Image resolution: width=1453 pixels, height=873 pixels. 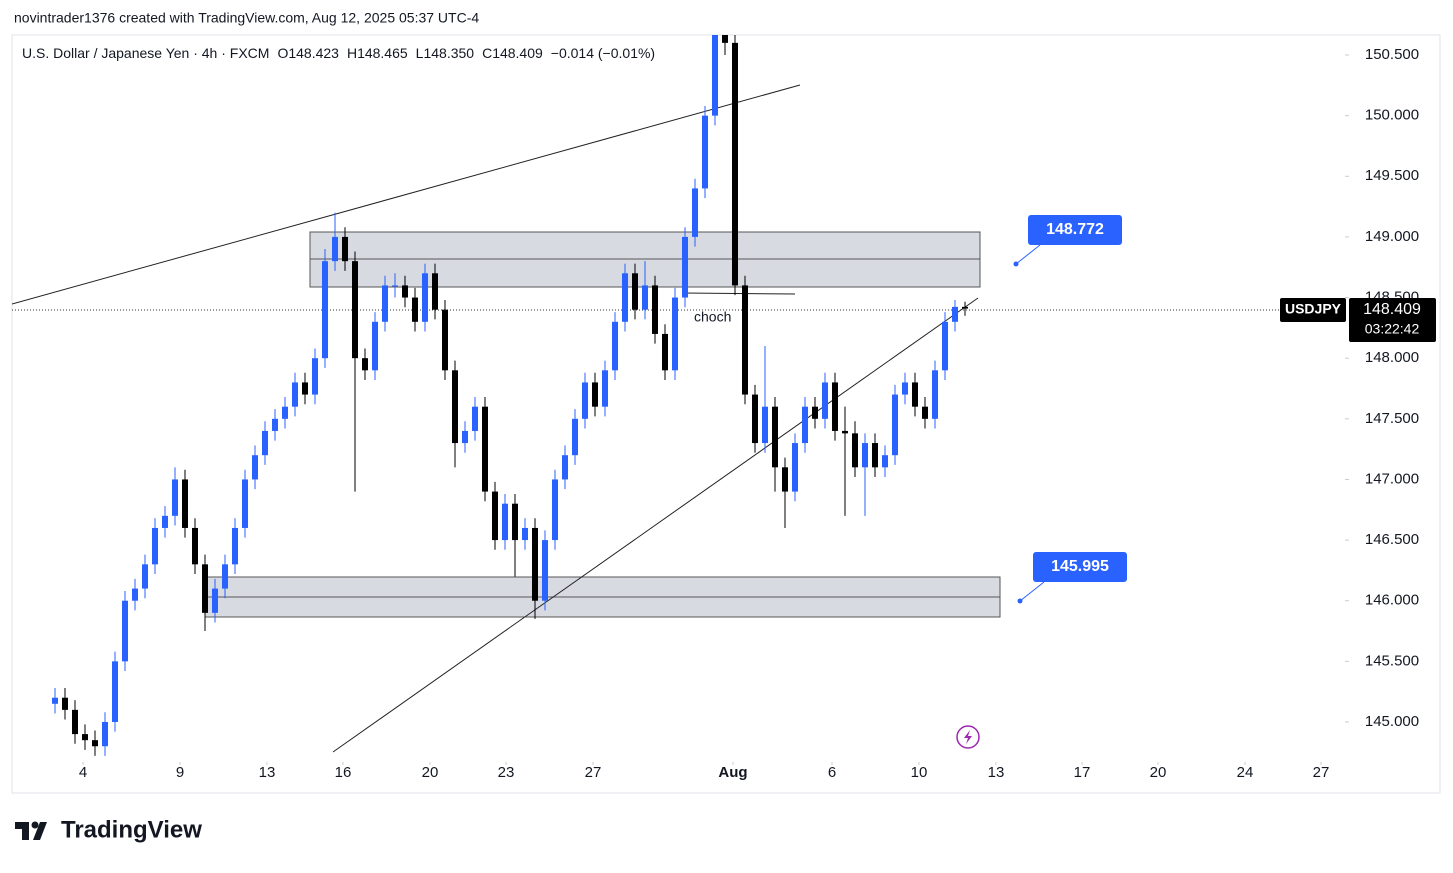 What do you see at coordinates (1075, 229) in the screenshot?
I see `callout-label: 148.772` at bounding box center [1075, 229].